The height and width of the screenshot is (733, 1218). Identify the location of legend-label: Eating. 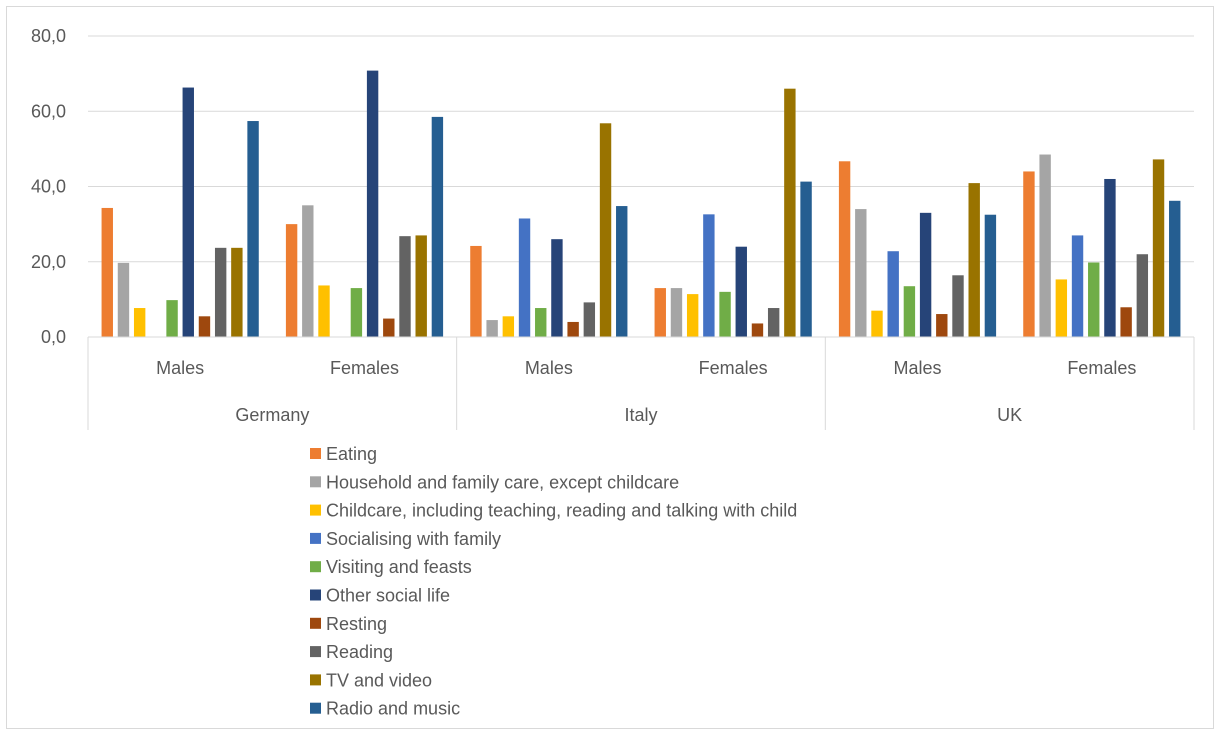
(351, 454).